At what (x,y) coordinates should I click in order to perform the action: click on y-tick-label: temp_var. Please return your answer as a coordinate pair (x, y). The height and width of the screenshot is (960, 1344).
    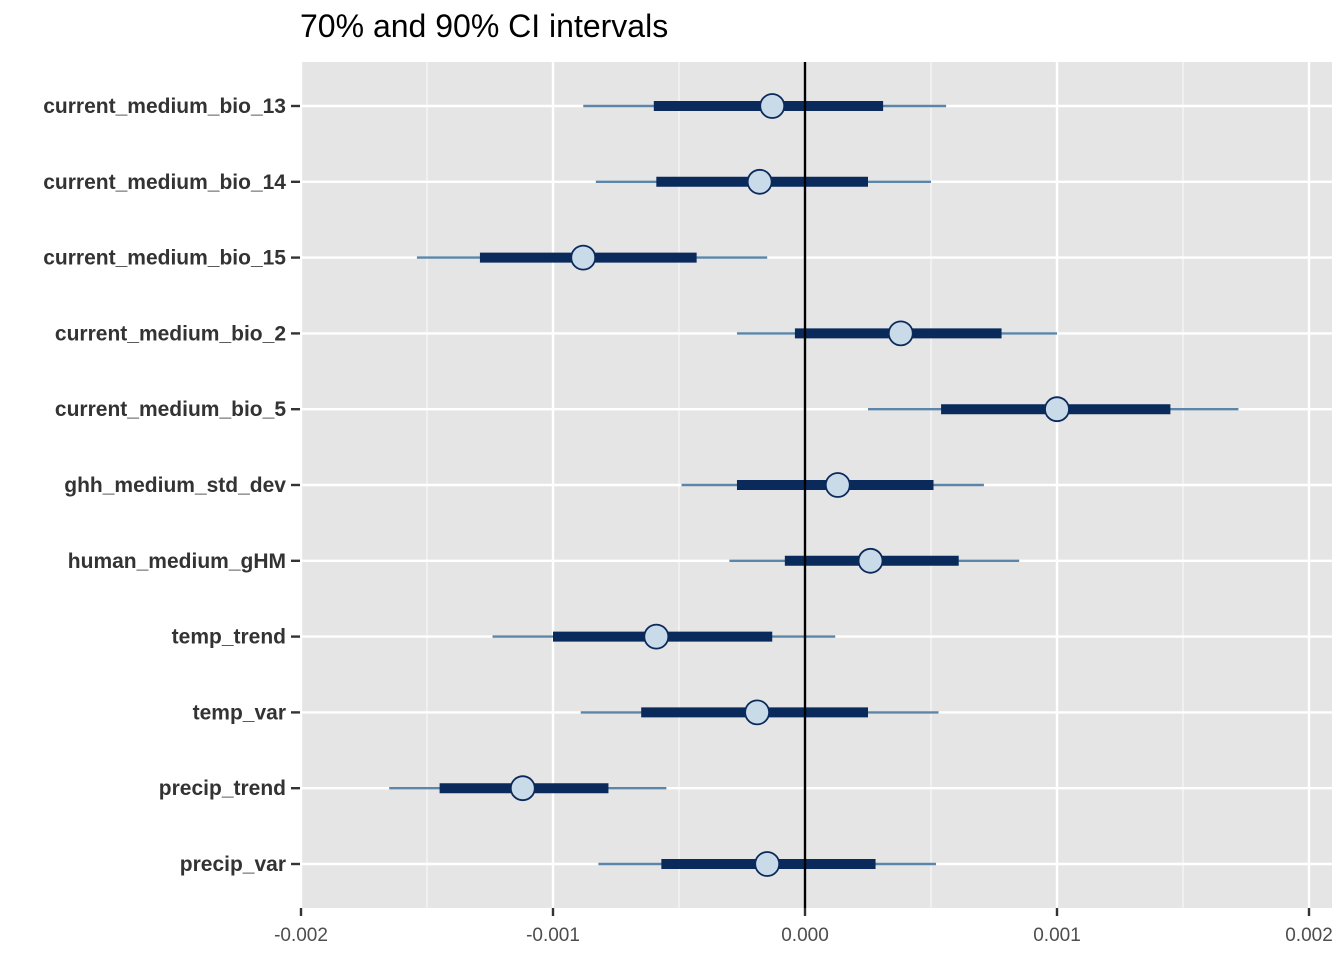
    Looking at the image, I should click on (239, 712).